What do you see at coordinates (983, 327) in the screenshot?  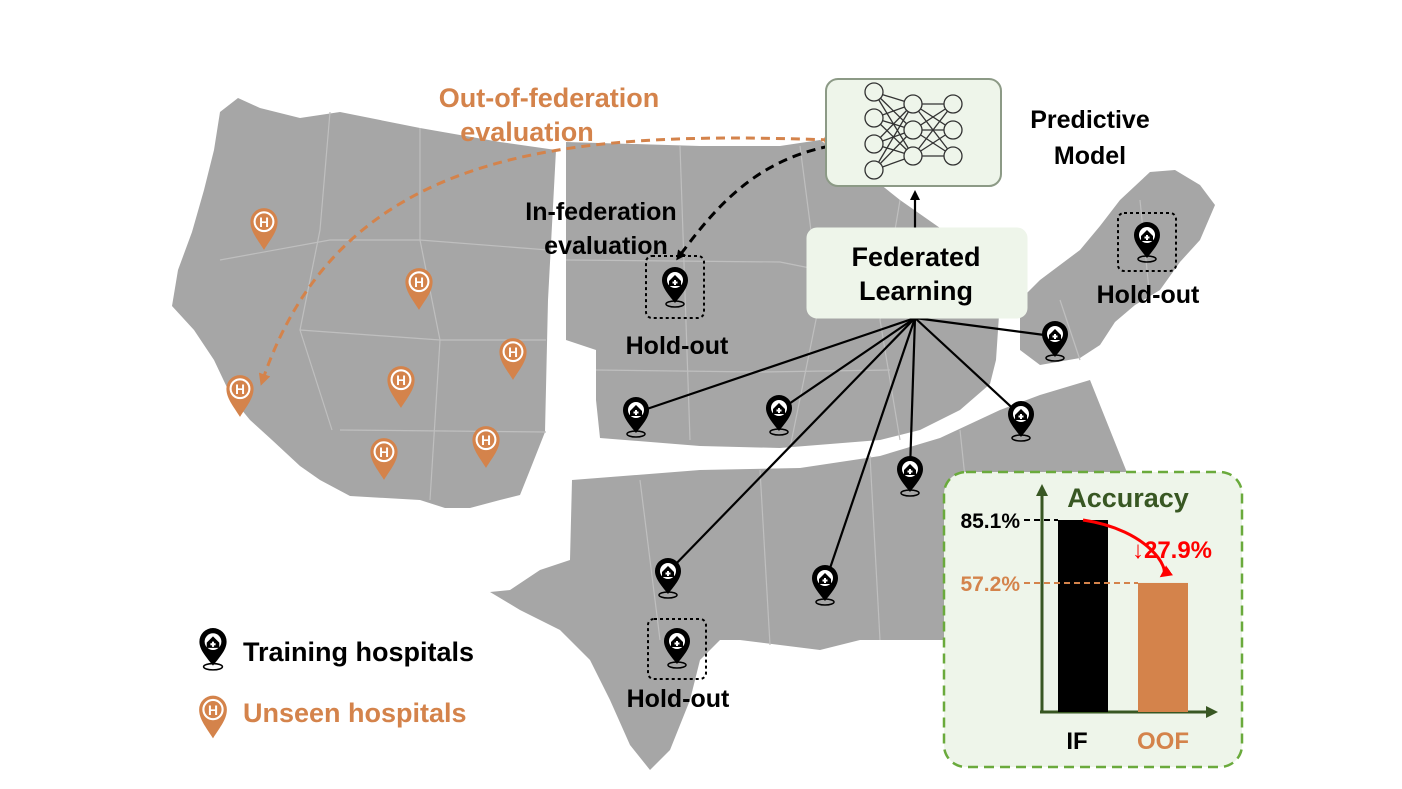 I see `link-pennsylvania` at bounding box center [983, 327].